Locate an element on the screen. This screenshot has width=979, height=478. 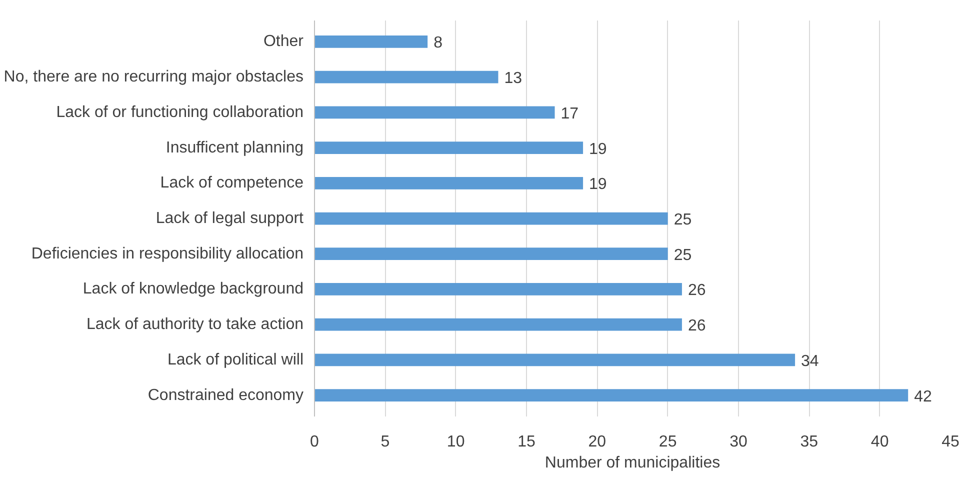
y-tick-label: Deficiencies in responsibility allocation is located at coordinates (167, 253).